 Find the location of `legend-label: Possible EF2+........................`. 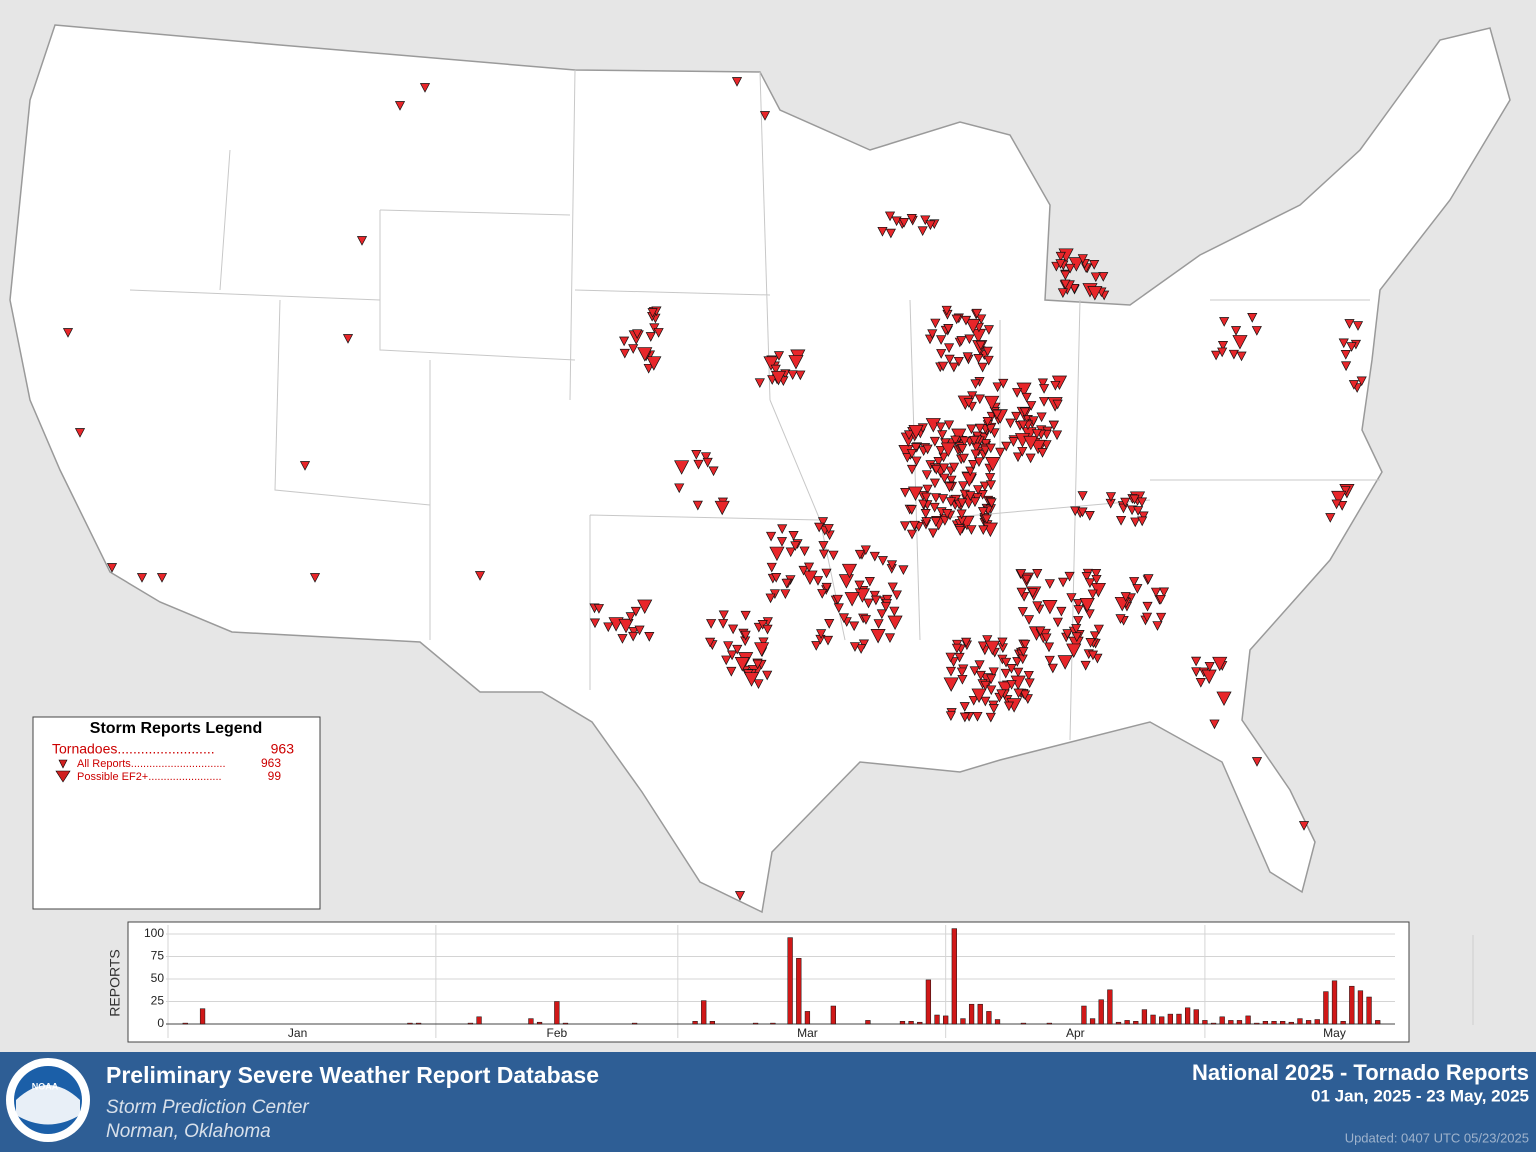

legend-label: Possible EF2+........................ is located at coordinates (149, 777).